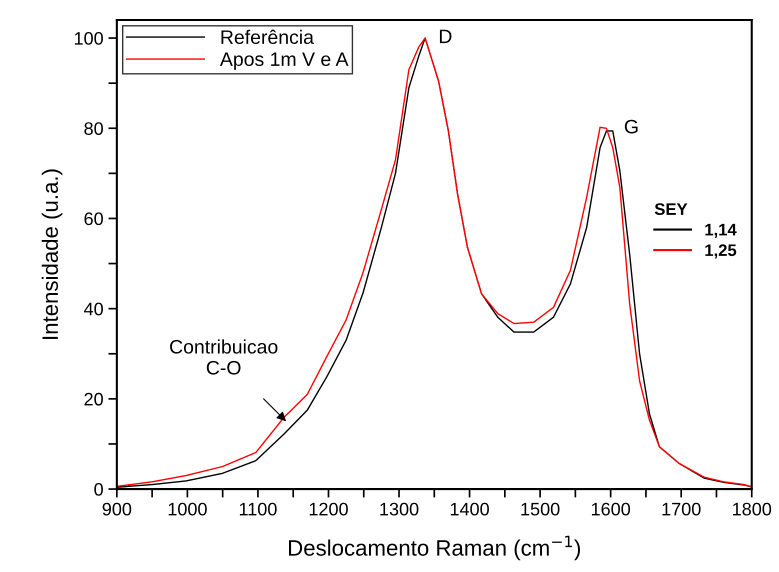  I want to click on x-tick-label: 1400, so click(469, 509).